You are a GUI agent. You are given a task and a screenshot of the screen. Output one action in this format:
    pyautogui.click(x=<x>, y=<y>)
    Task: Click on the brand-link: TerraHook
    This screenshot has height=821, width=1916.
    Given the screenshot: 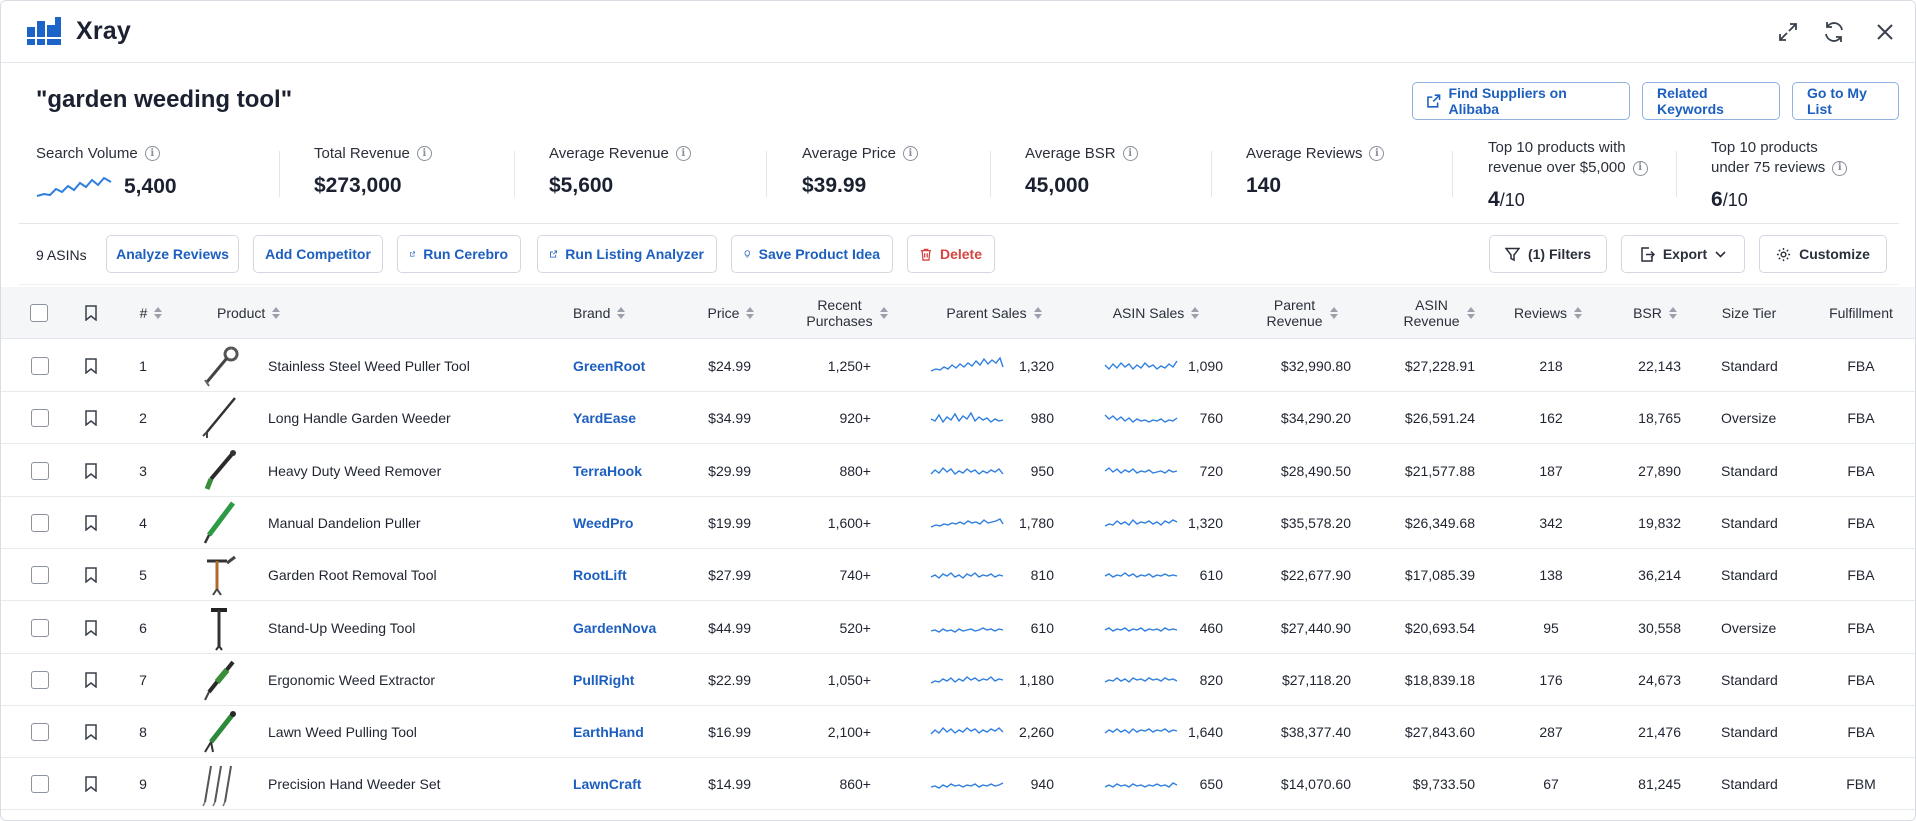 What is the action you would take?
    pyautogui.click(x=607, y=470)
    